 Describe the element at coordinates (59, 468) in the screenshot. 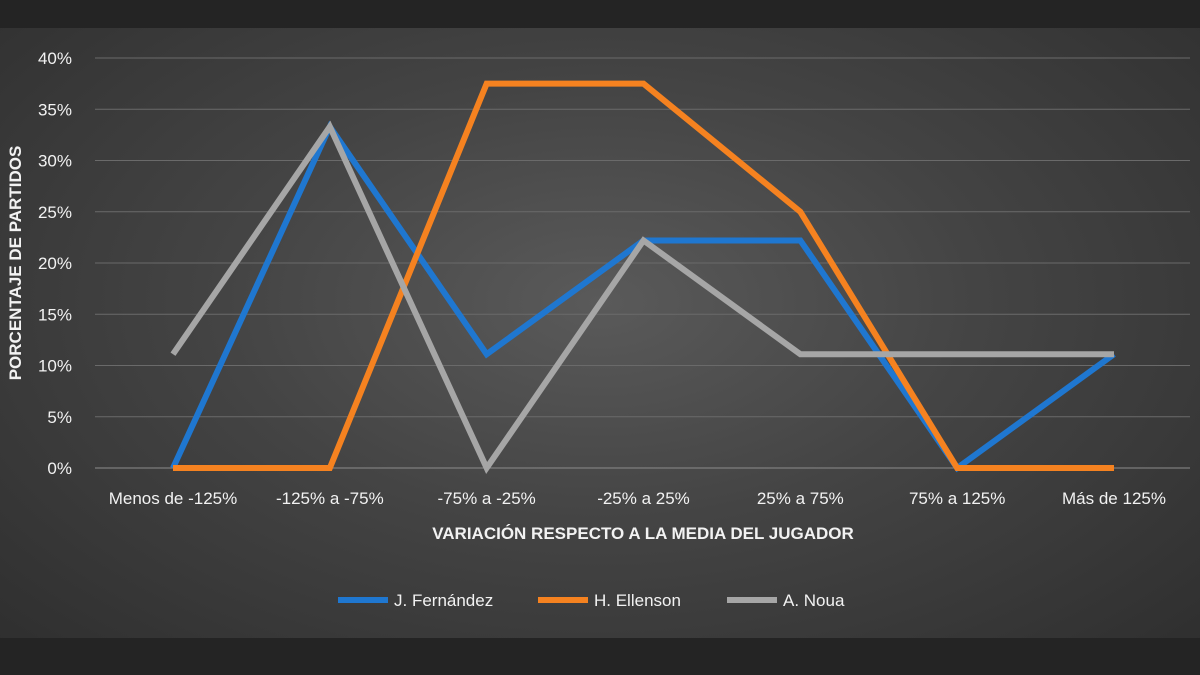

I see `y-tick-label: 0%` at that location.